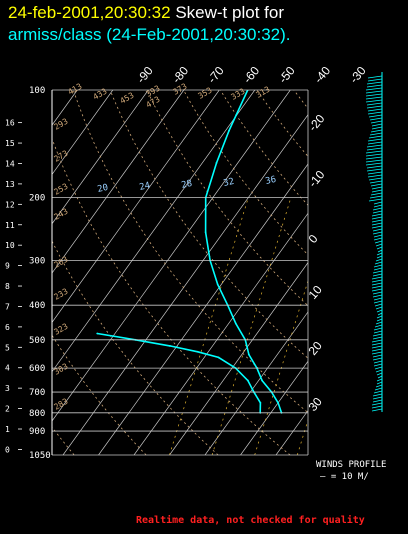  I want to click on pressure-tick-label: 100, so click(37, 91).